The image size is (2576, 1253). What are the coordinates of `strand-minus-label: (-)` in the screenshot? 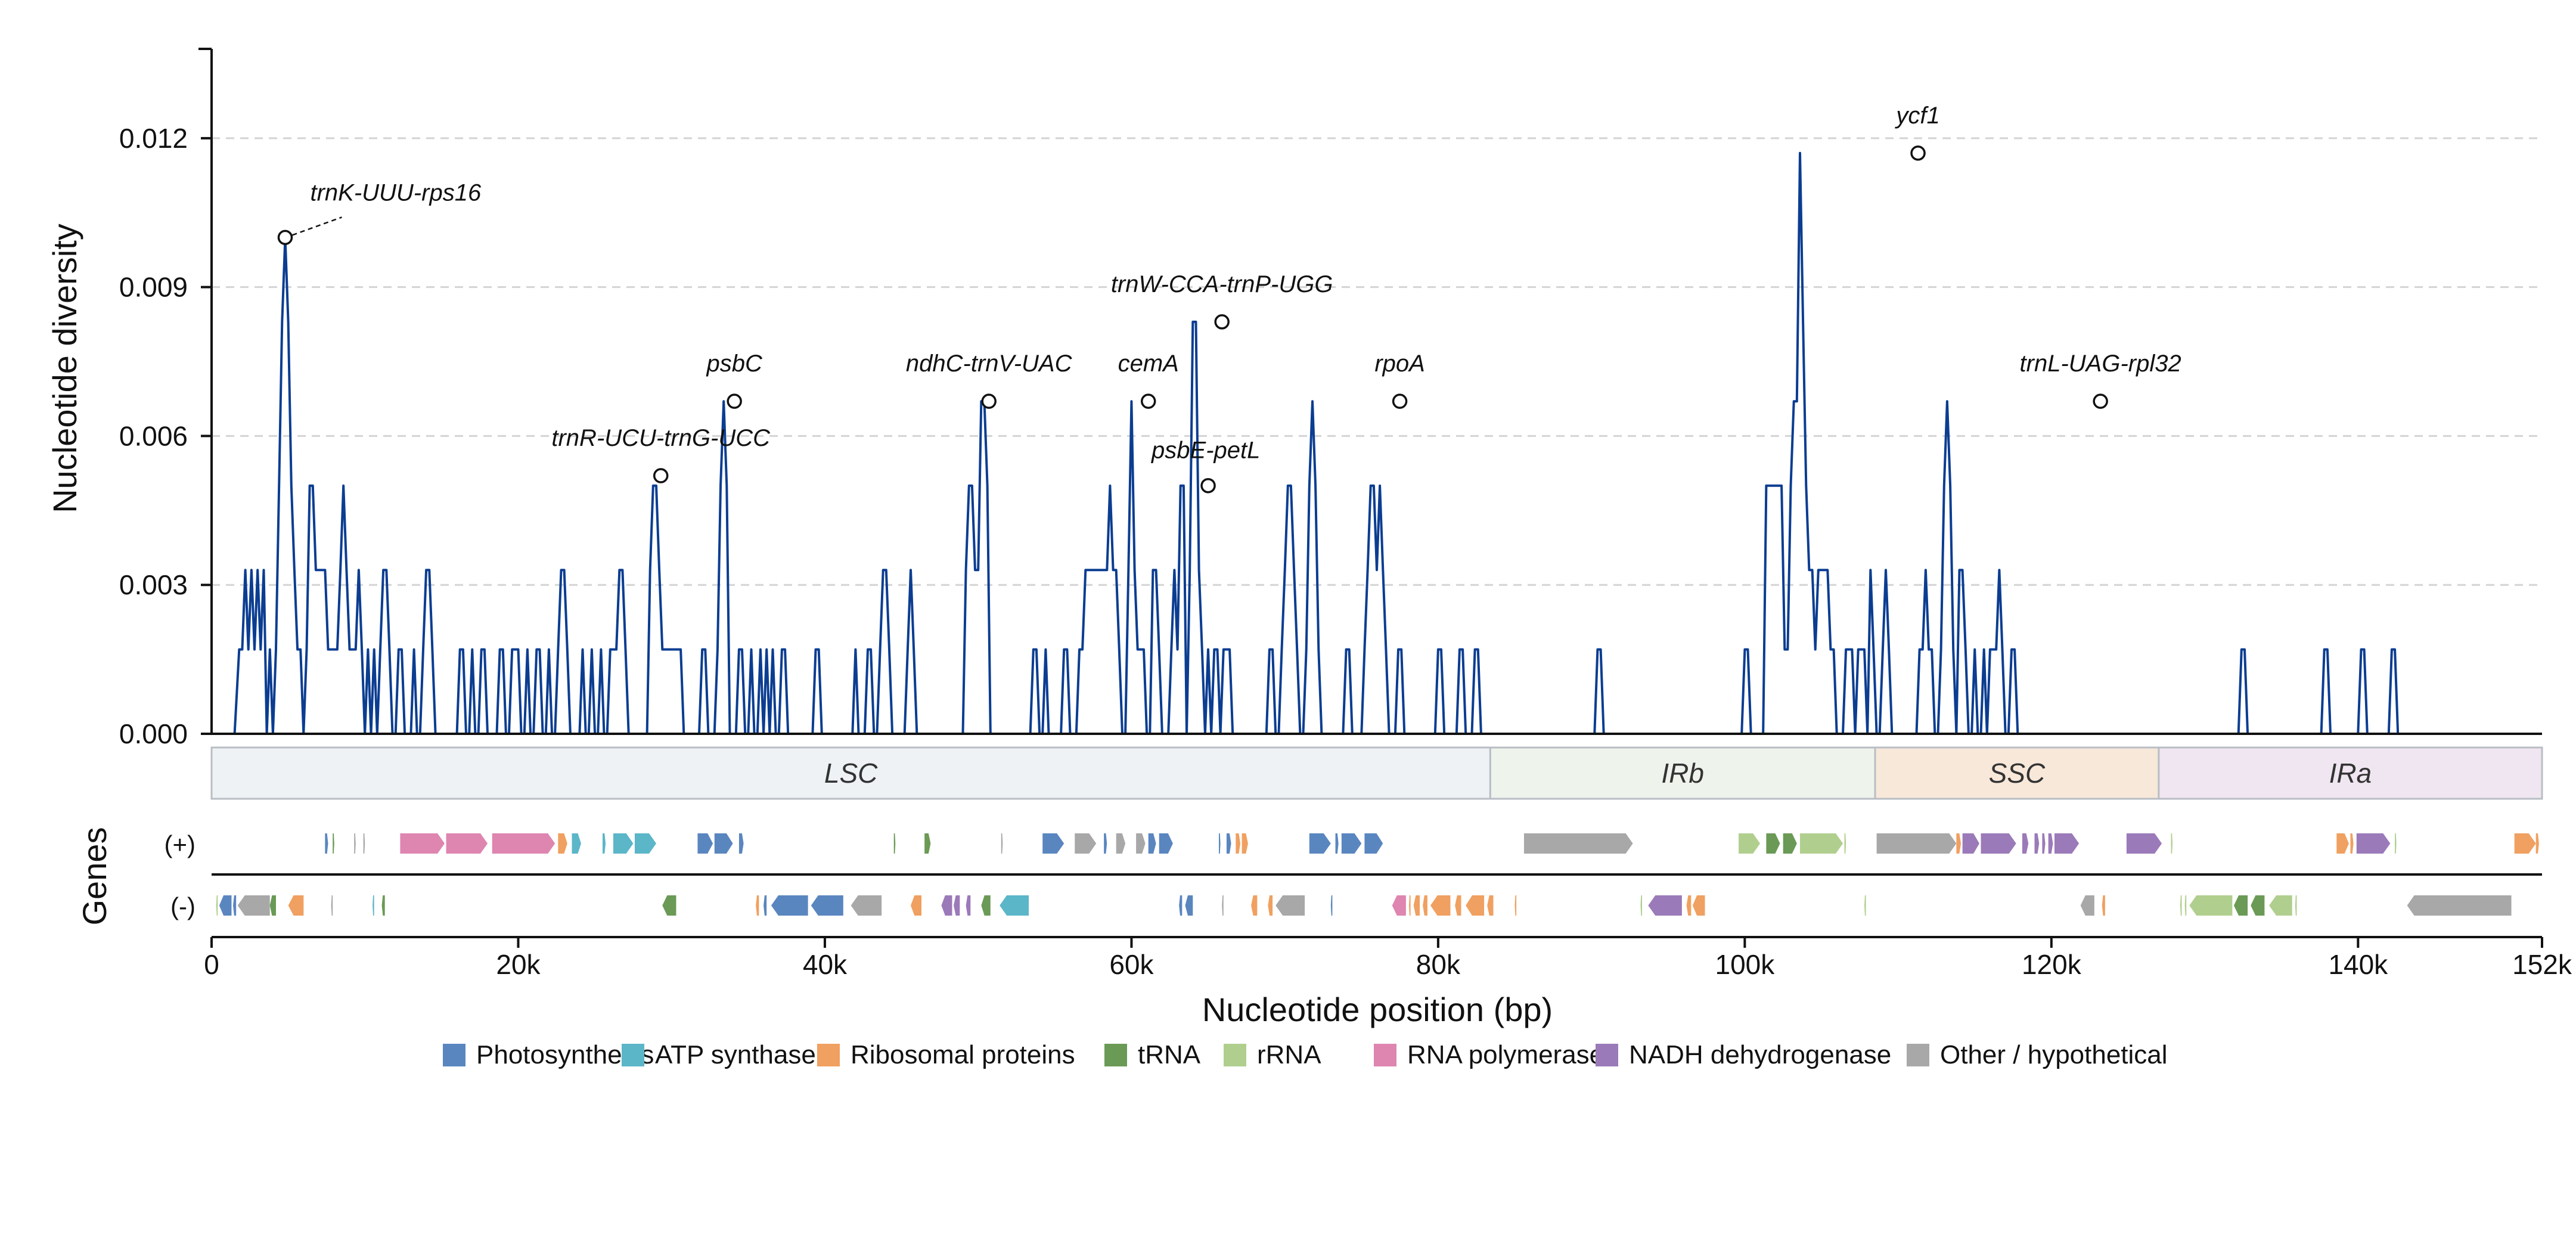 It's located at (183, 906).